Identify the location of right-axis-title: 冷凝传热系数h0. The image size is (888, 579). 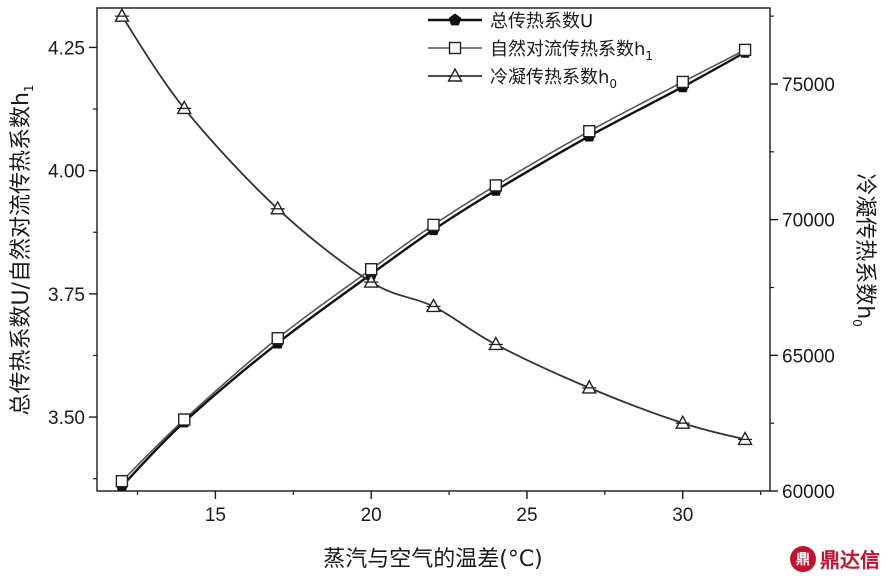
(863, 250).